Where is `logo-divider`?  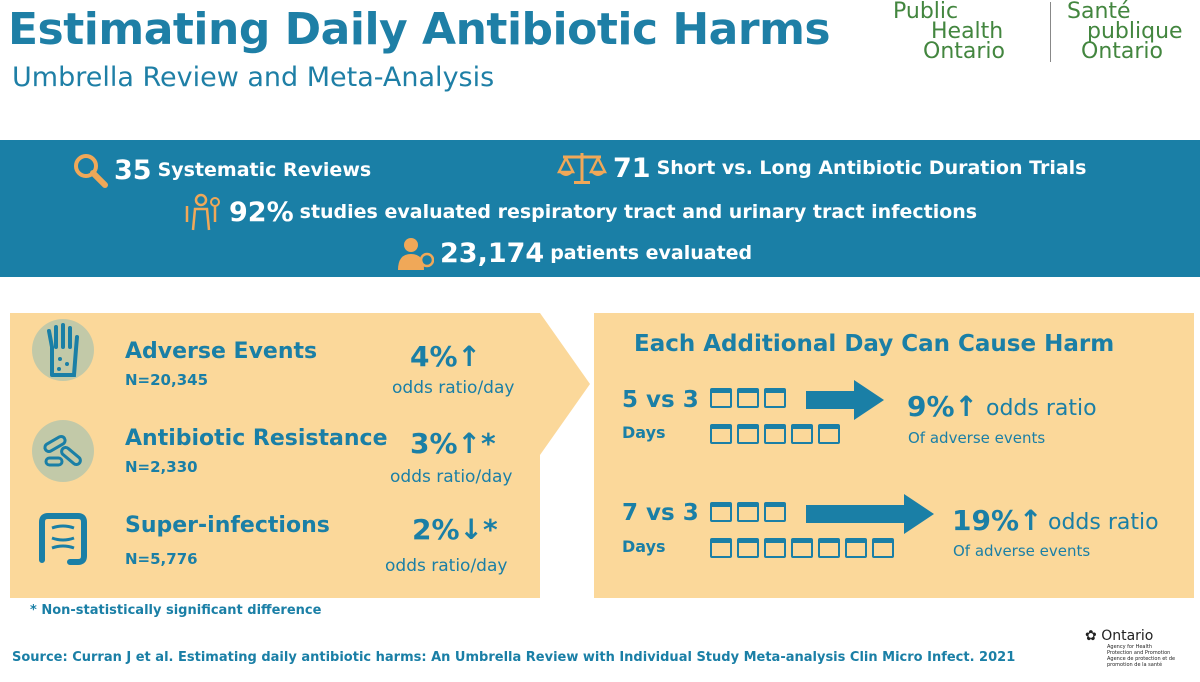
logo-divider is located at coordinates (1050, 32).